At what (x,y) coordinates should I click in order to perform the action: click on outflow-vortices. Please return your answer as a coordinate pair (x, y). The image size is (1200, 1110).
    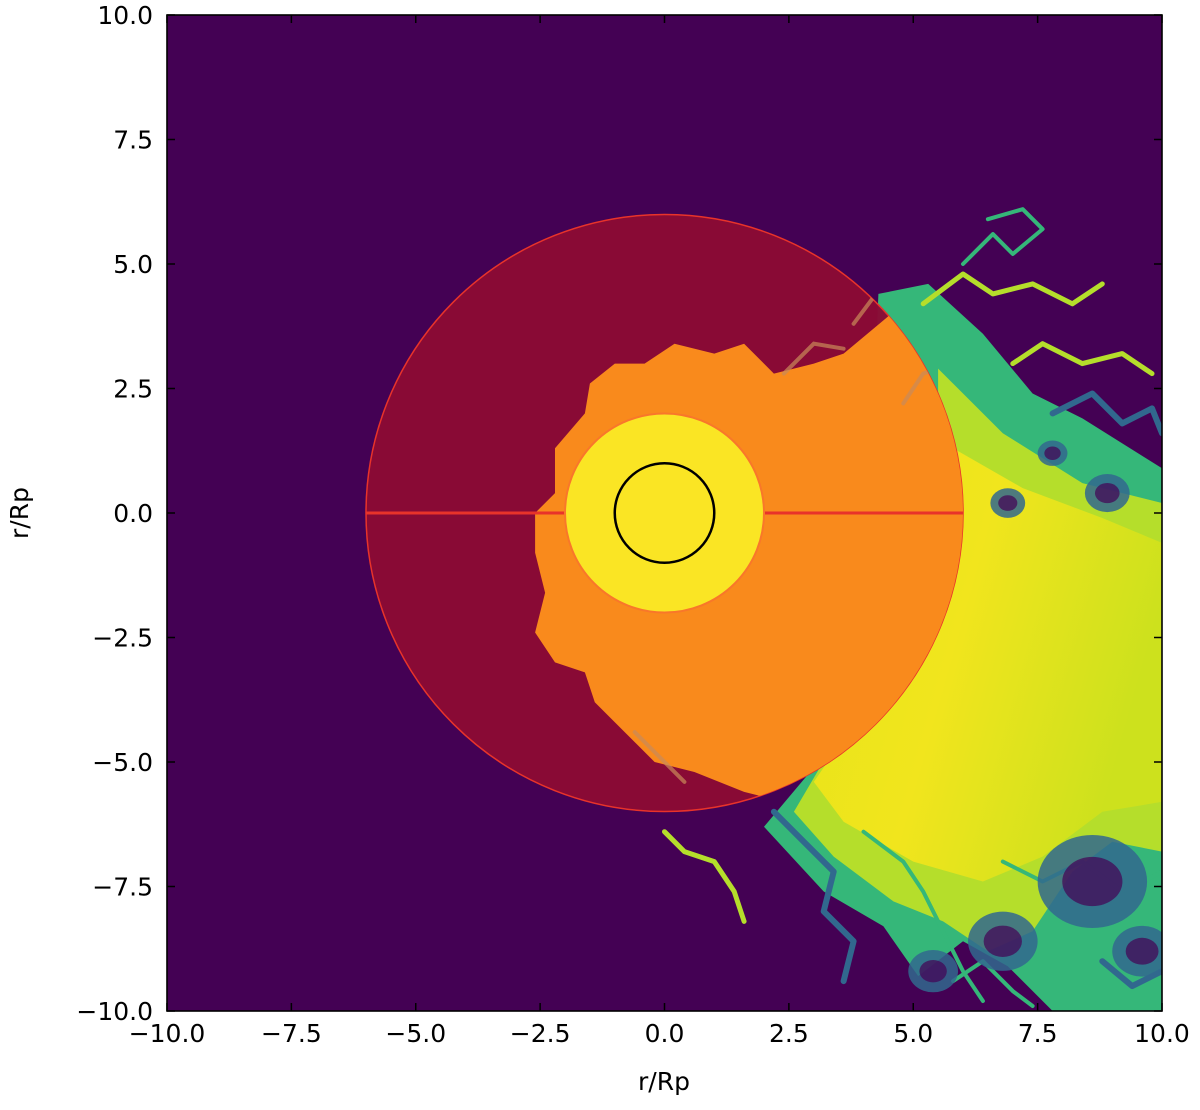
    Looking at the image, I should click on (1035, 716).